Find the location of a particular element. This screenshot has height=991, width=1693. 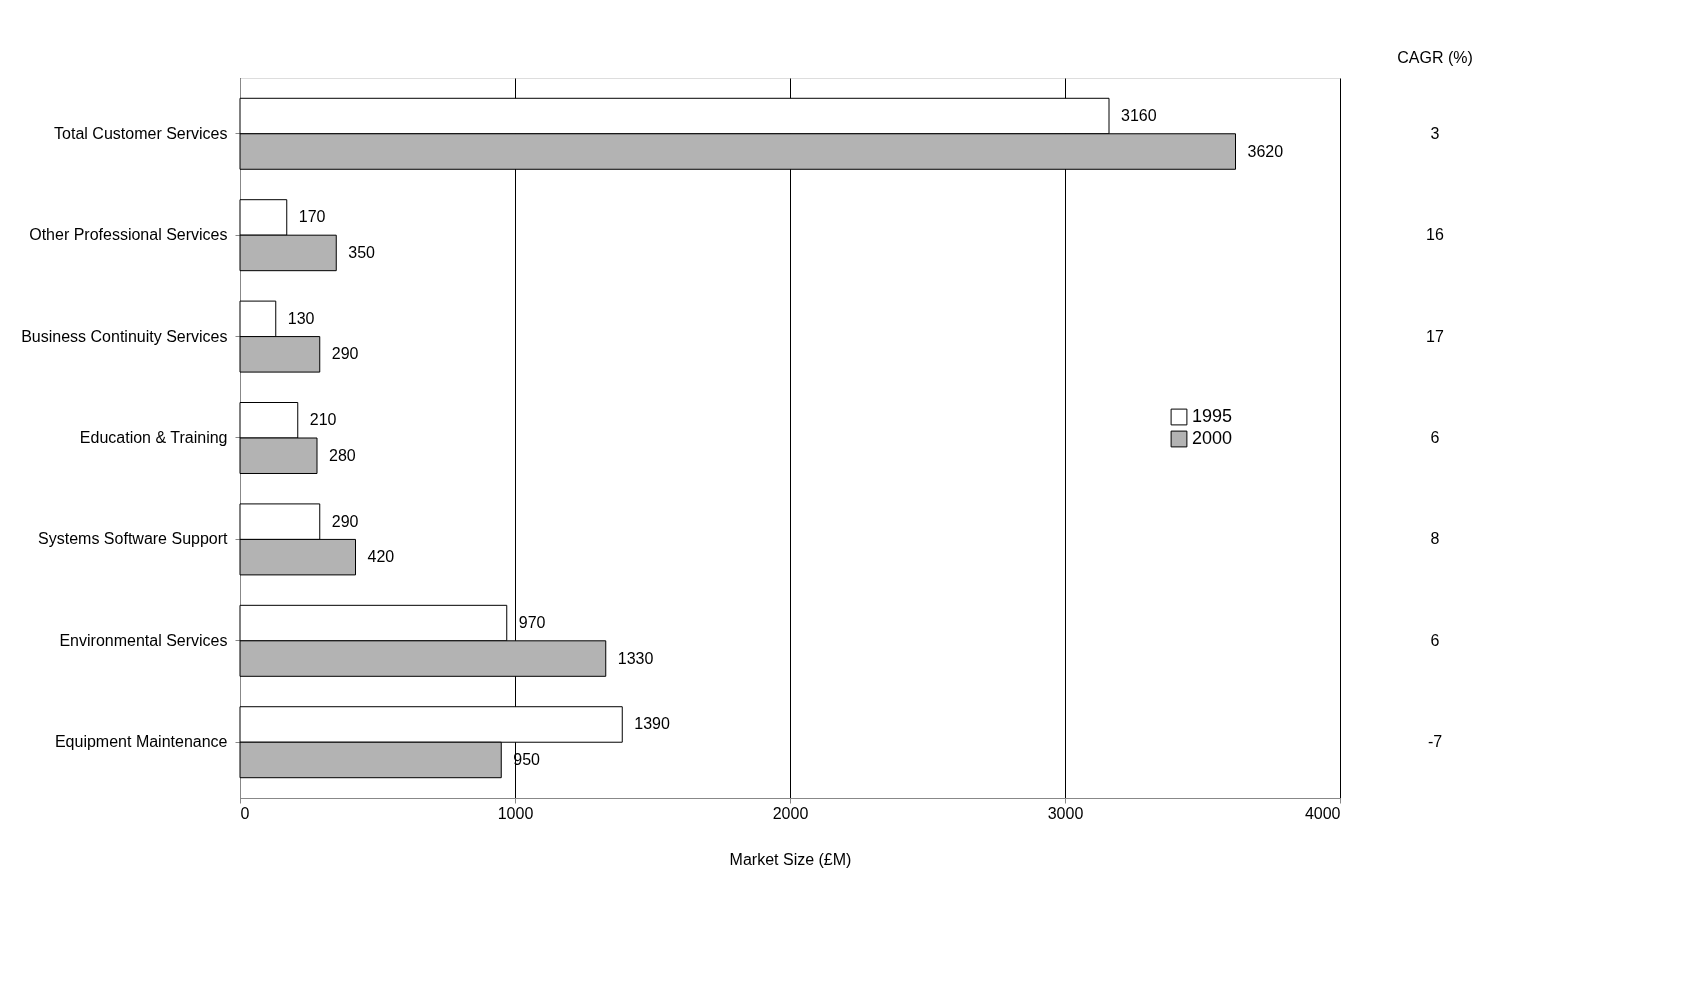

data-label: 420 is located at coordinates (381, 557).